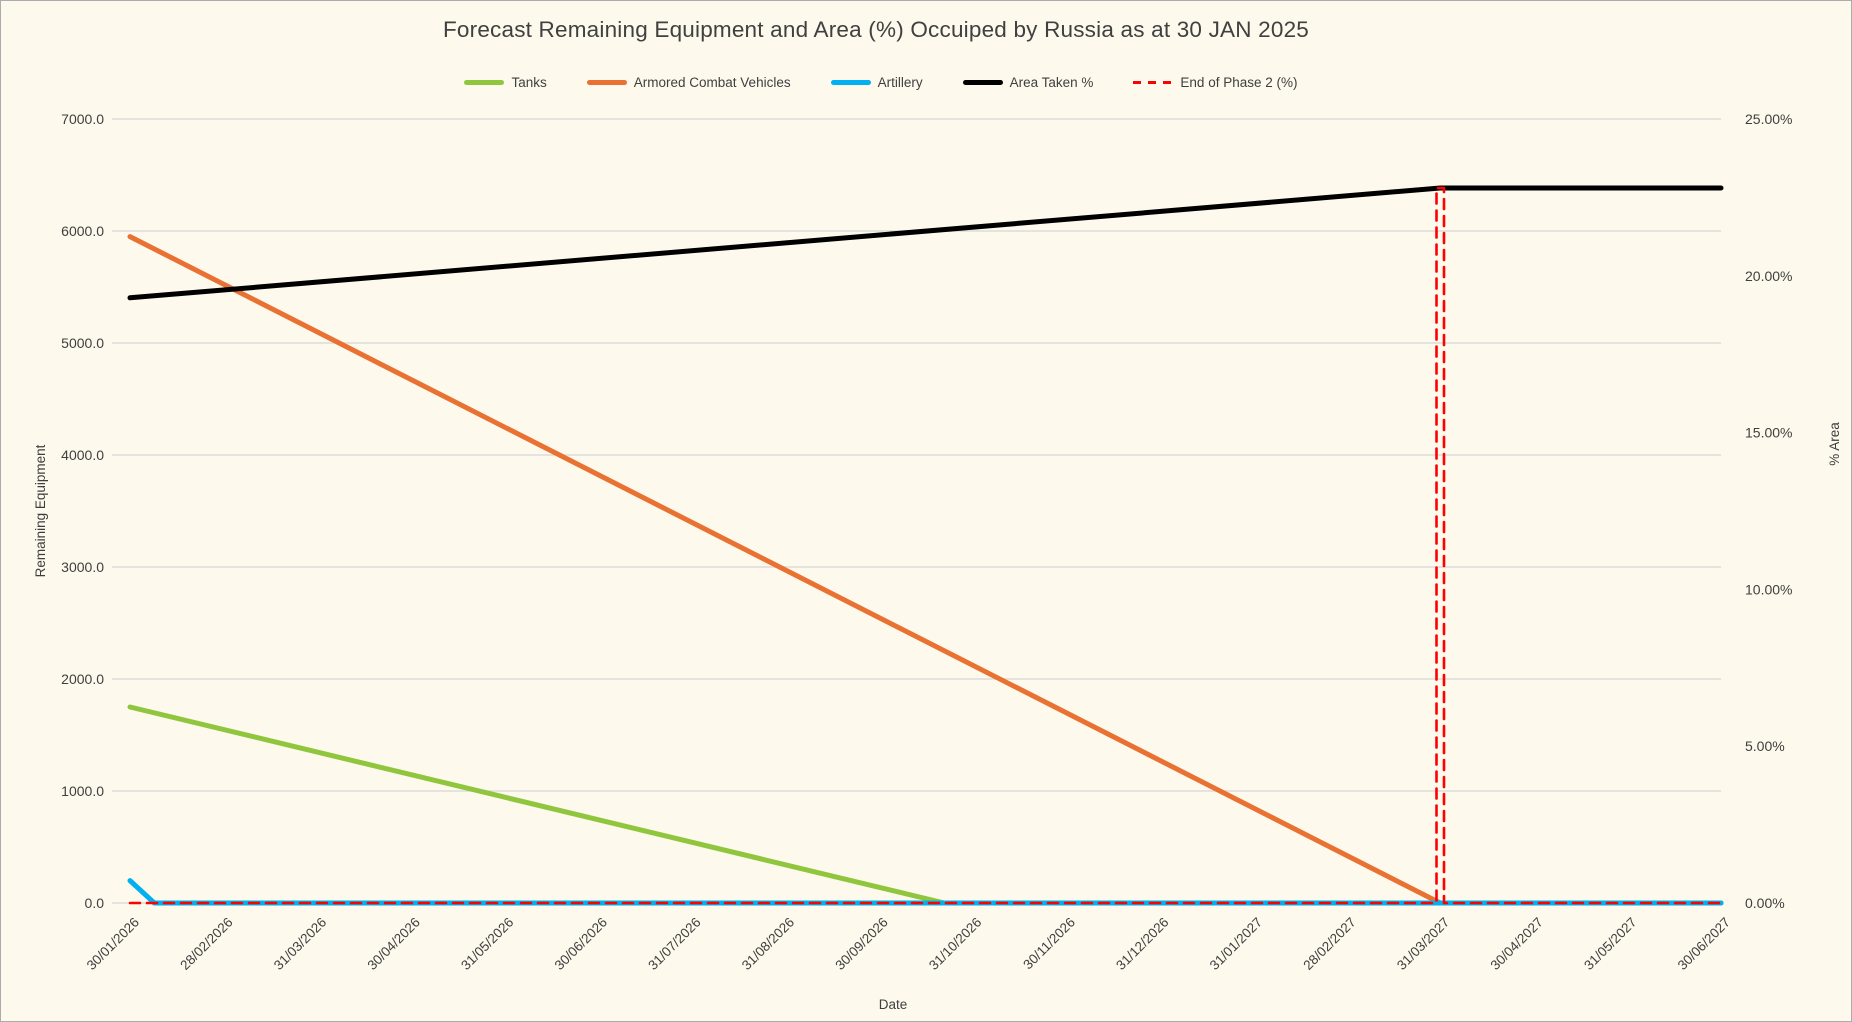 The image size is (1852, 1022). What do you see at coordinates (1765, 746) in the screenshot?
I see `y-right-tick-label: 5.00%` at bounding box center [1765, 746].